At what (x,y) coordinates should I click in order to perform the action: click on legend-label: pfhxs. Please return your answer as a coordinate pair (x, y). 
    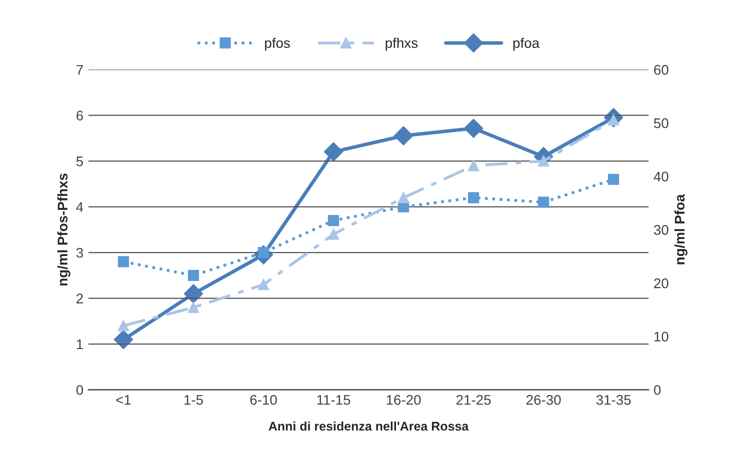
    Looking at the image, I should click on (402, 44).